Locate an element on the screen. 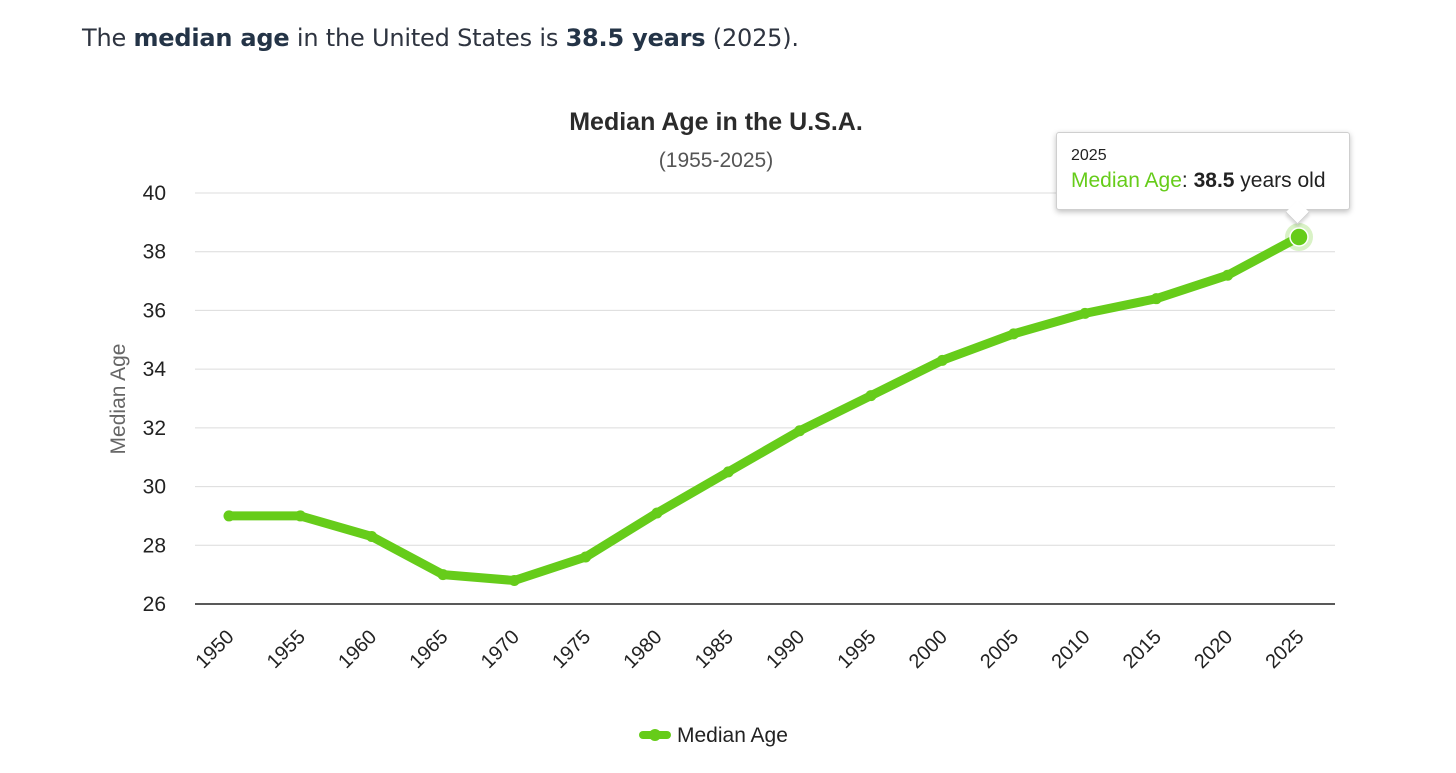 The width and height of the screenshot is (1456, 773). x-tick-label: 1965 is located at coordinates (429, 649).